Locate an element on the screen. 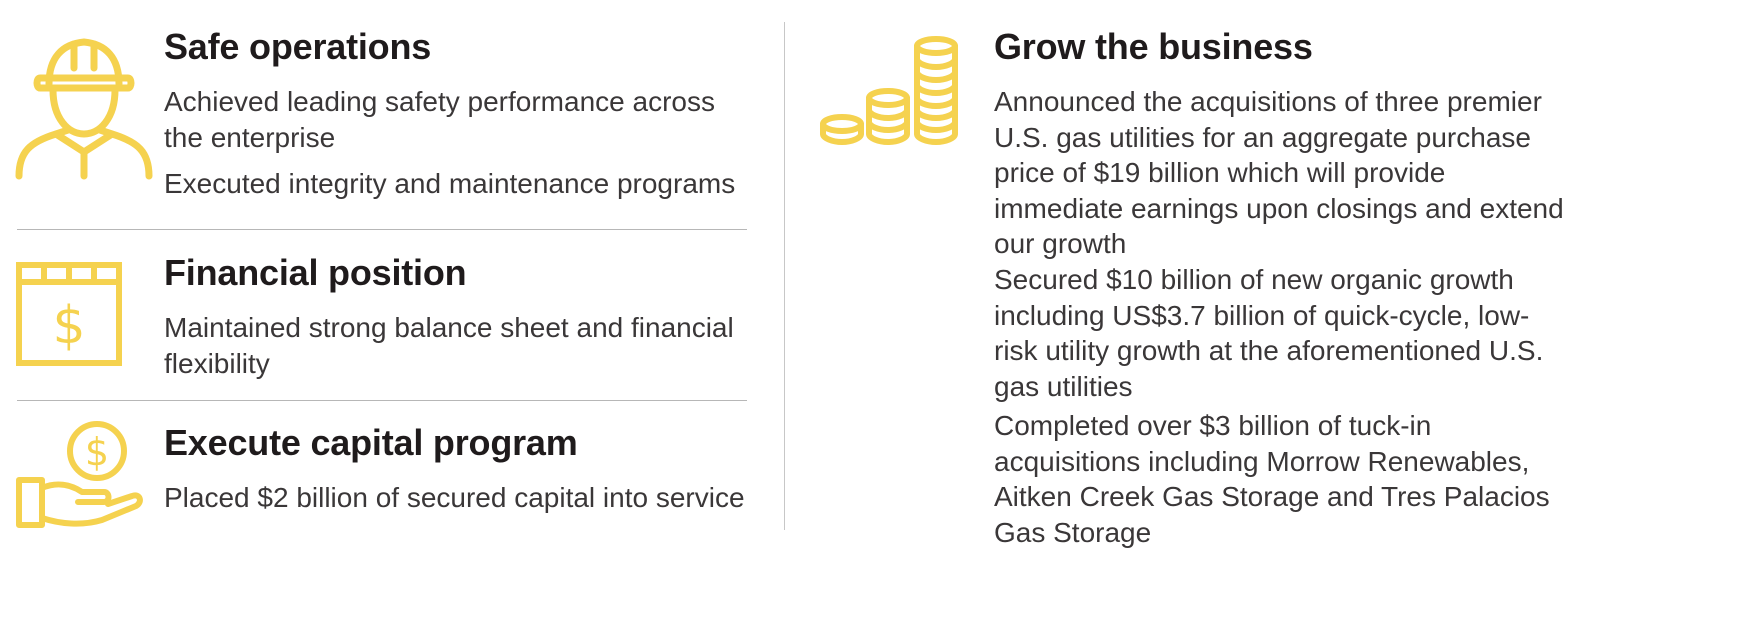 Image resolution: width=1744 pixels, height=632 pixels. column-divider is located at coordinates (784, 276).